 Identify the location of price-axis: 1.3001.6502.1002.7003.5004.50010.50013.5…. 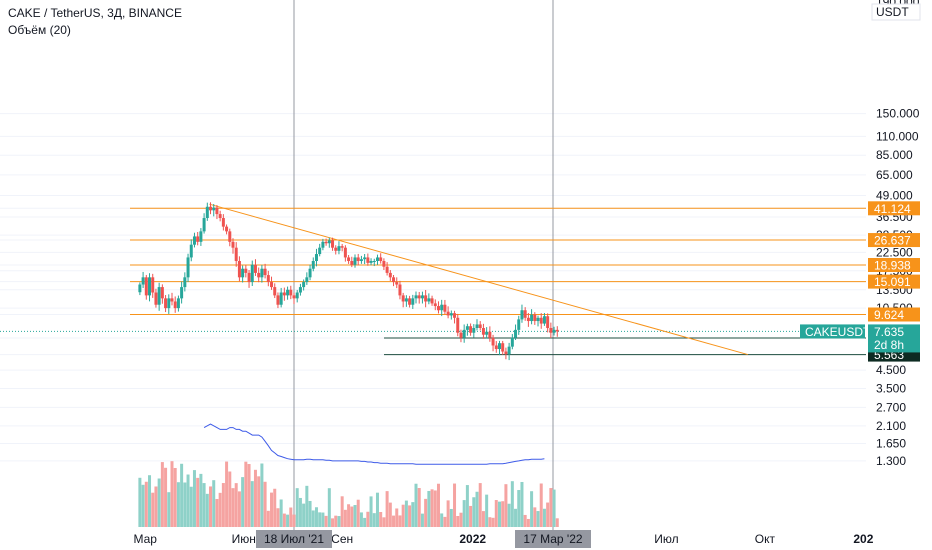
(860, 234).